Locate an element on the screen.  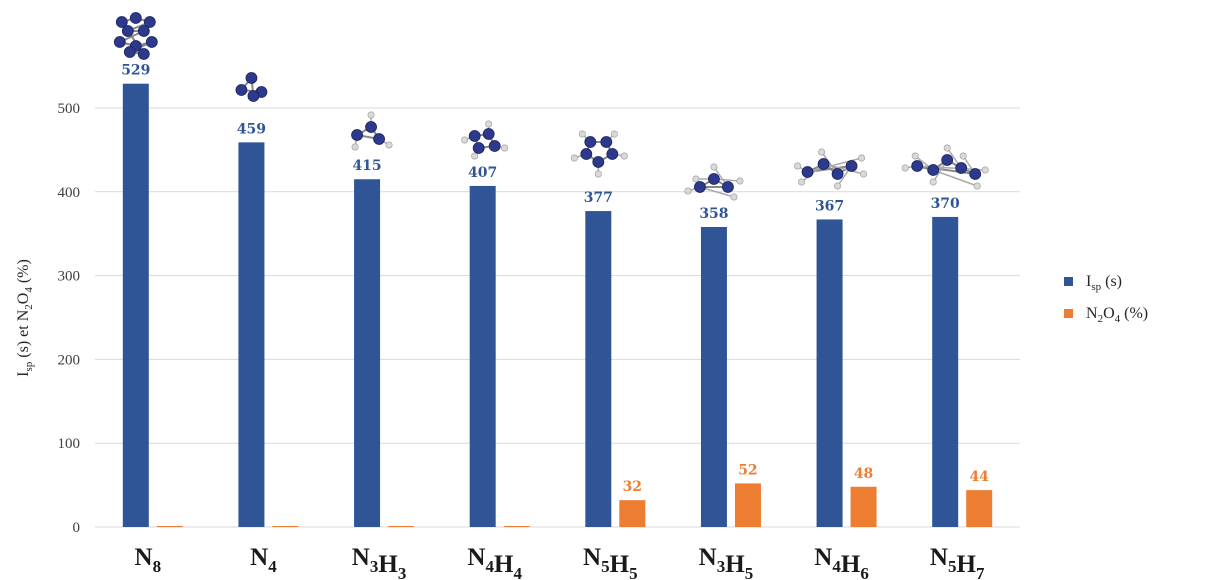
x-tick-label: N3H5 is located at coordinates (726, 562).